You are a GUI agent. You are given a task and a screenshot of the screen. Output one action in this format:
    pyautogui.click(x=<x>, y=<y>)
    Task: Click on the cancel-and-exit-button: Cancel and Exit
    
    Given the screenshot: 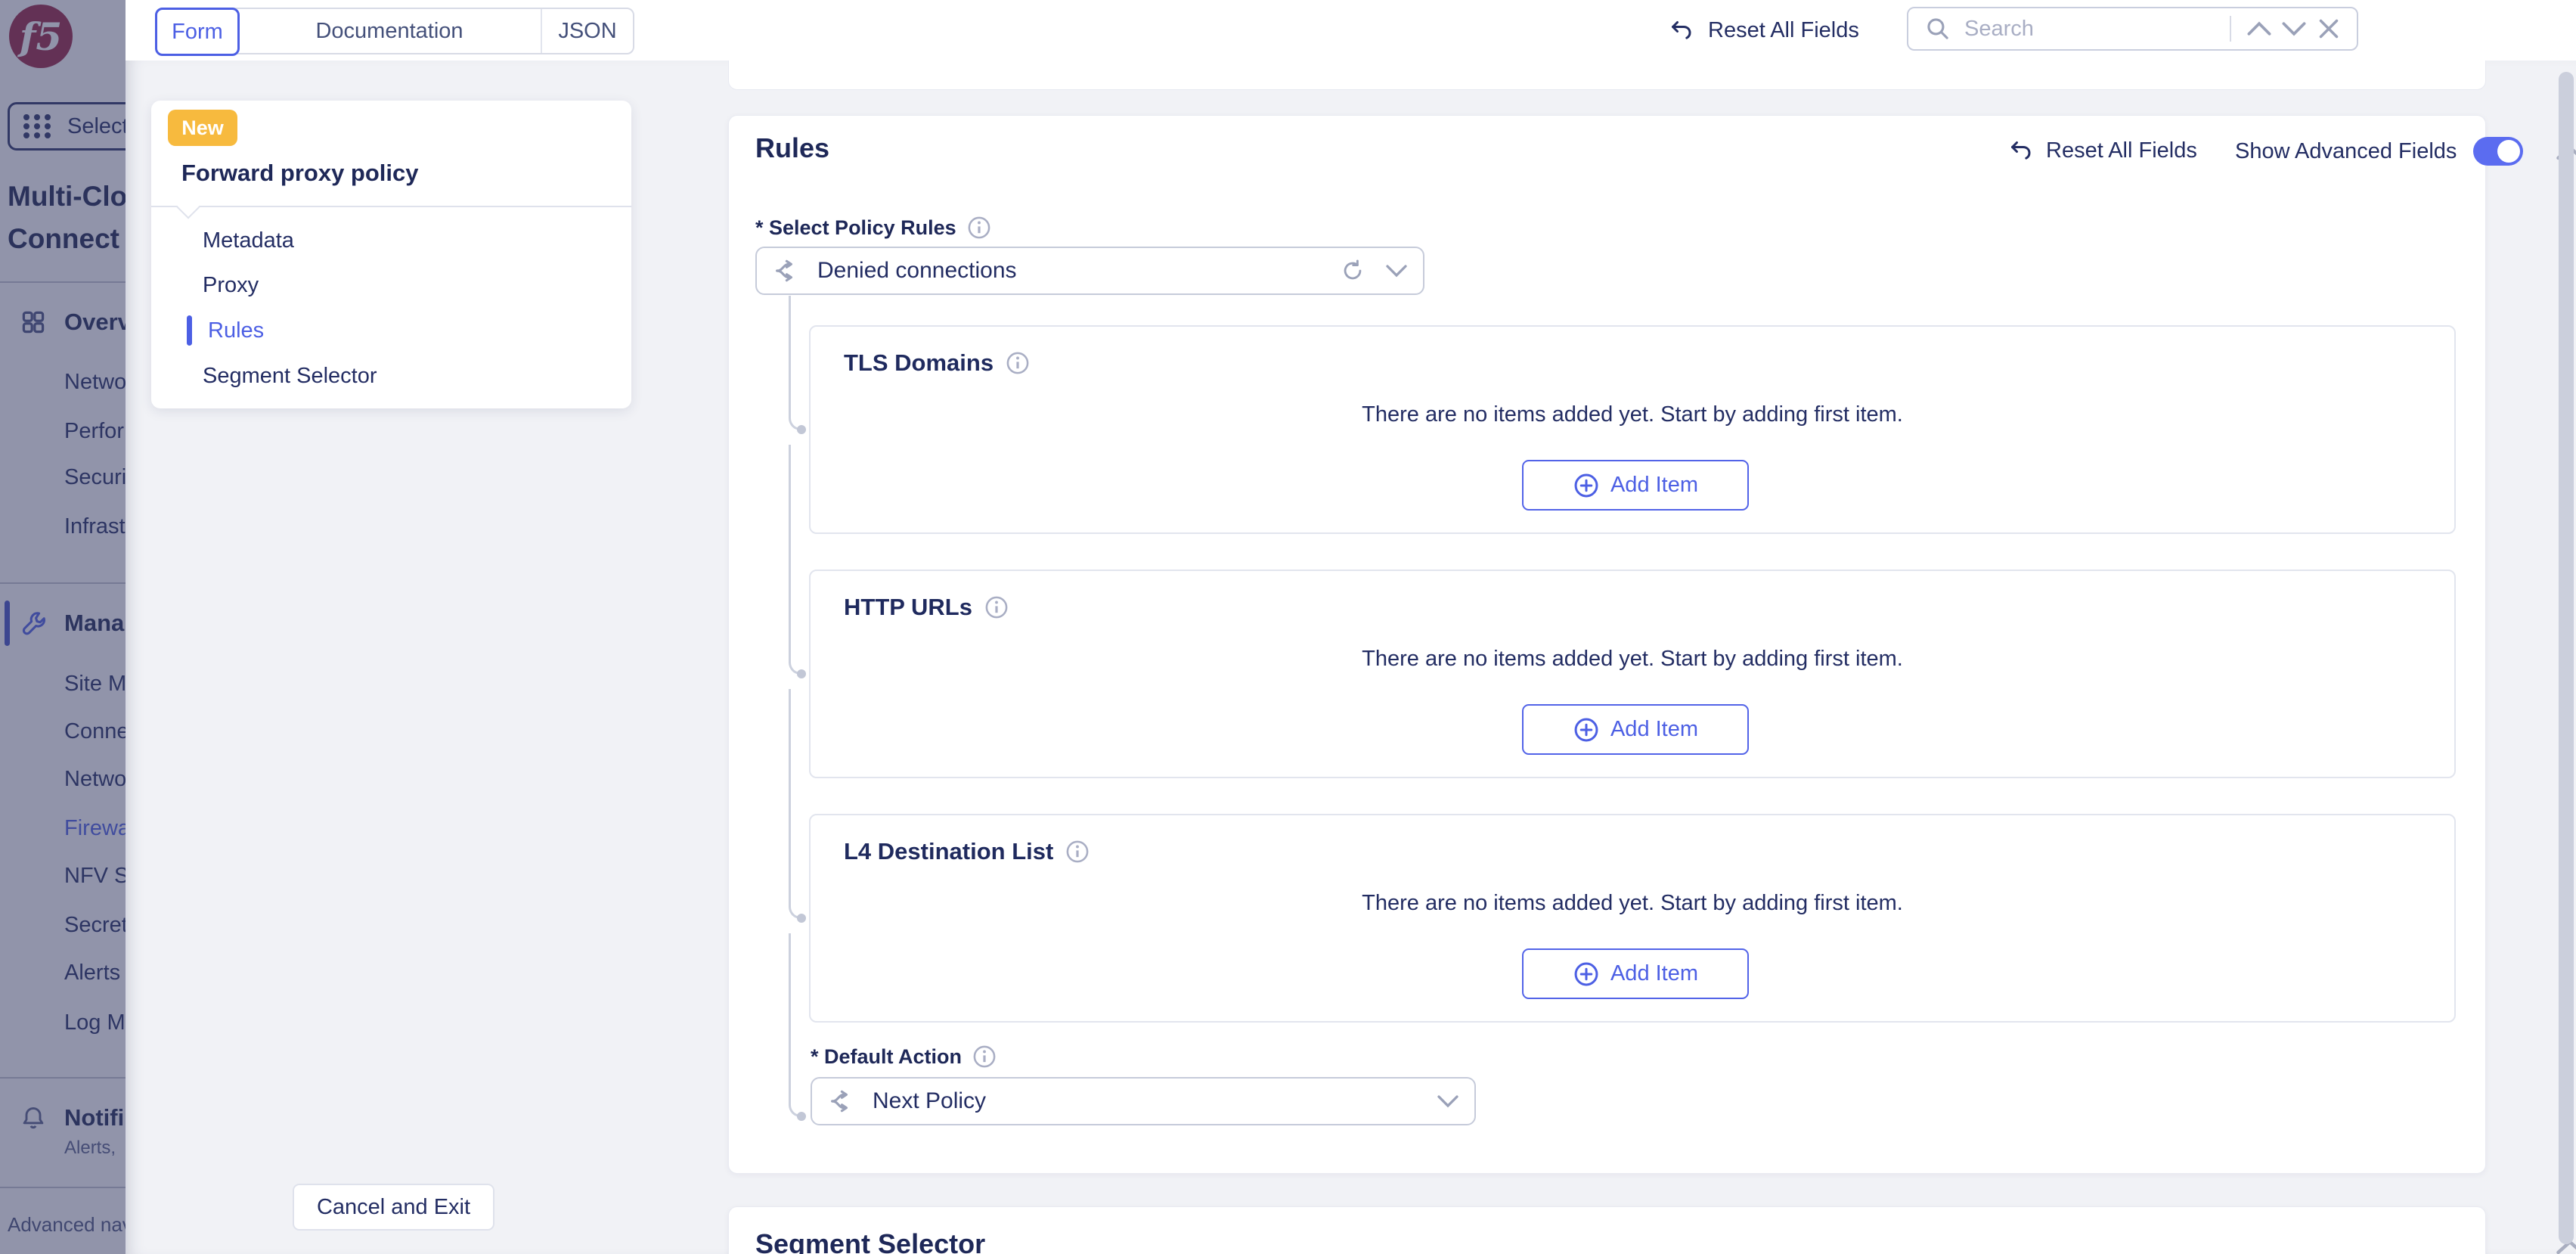 What is the action you would take?
    pyautogui.click(x=393, y=1208)
    